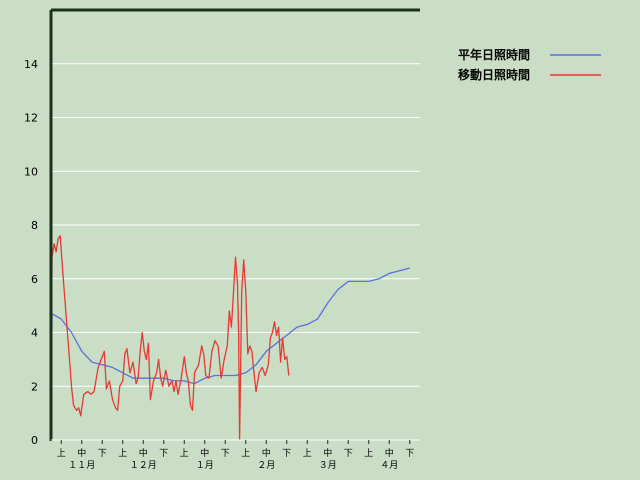  What do you see at coordinates (233, 465) in the screenshot?
I see `month-labels: １１月 １２月 １月 ２月 ３月 ４月` at bounding box center [233, 465].